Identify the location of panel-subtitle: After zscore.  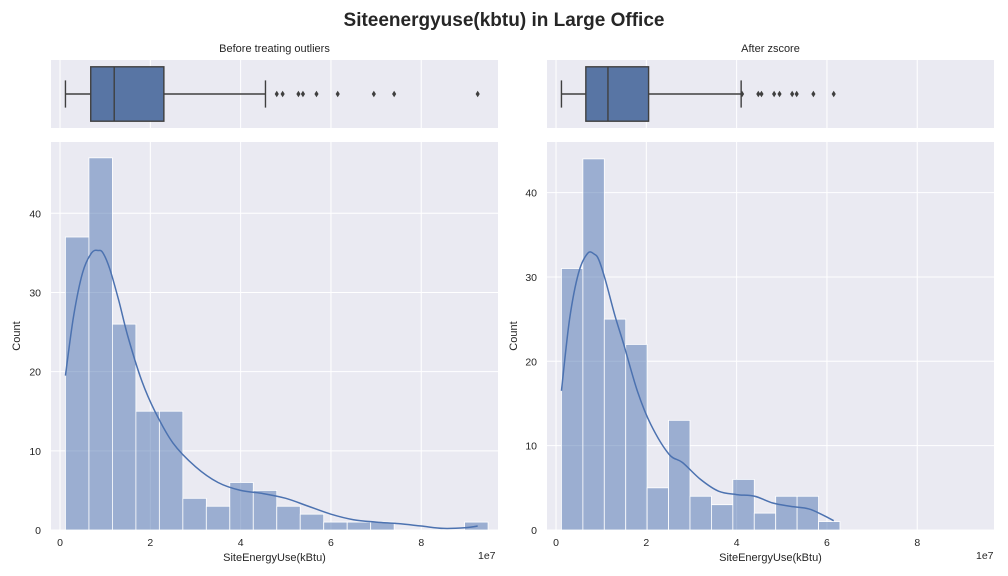
(770, 49).